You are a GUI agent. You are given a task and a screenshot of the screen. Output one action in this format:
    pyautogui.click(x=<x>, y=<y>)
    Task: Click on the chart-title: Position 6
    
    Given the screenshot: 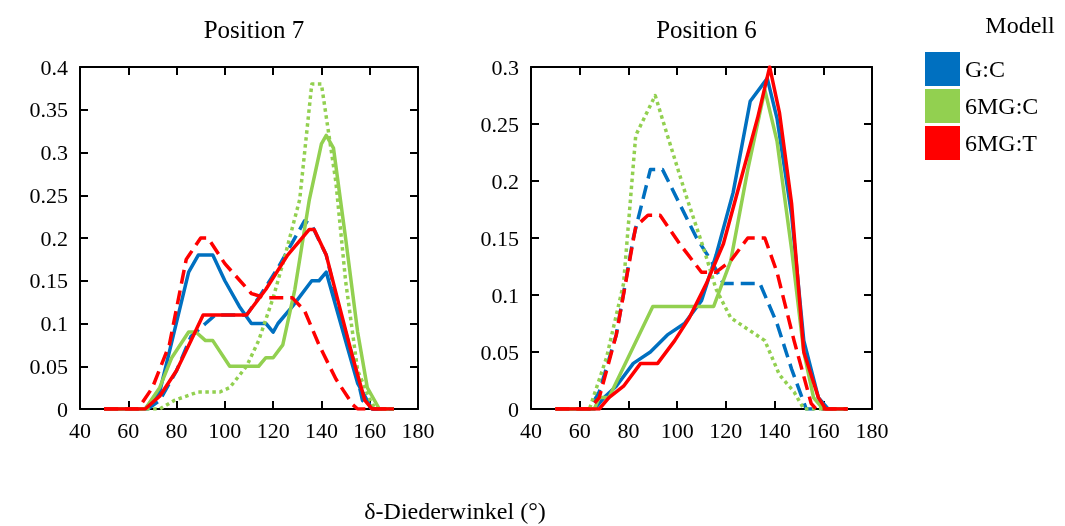 What is the action you would take?
    pyautogui.click(x=706, y=29)
    